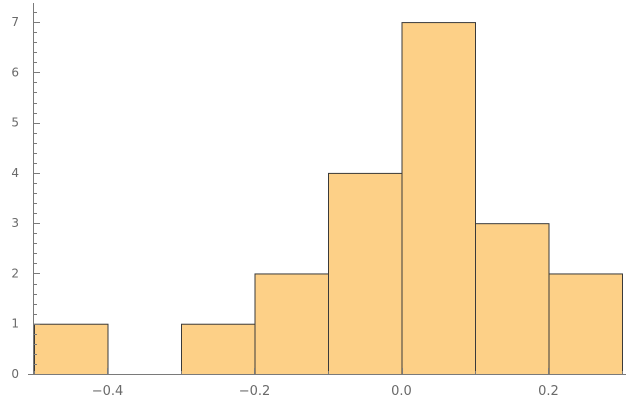 The height and width of the screenshot is (398, 628). I want to click on y-tick-label: 4, so click(15, 173).